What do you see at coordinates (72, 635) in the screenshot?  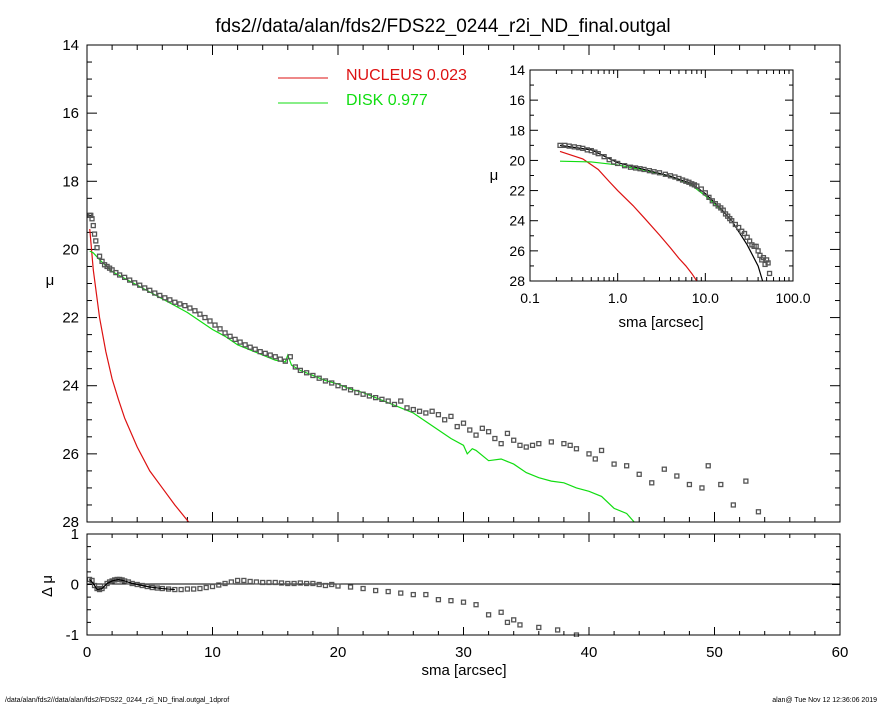 I see `residual-y-tick-label: -1` at bounding box center [72, 635].